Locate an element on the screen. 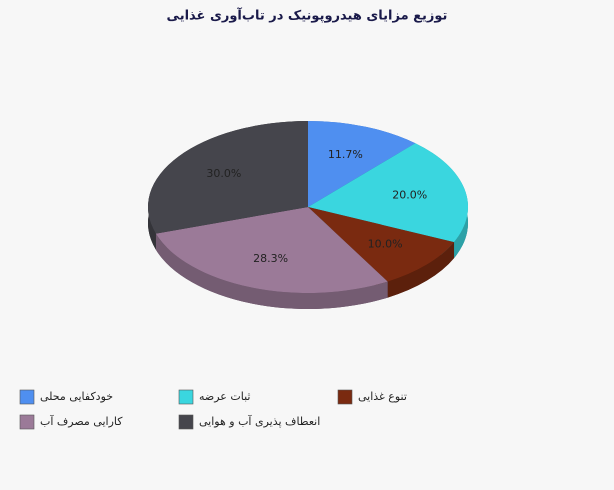  legend-label: انعطاف پذیری آب و هوایی is located at coordinates (259, 421).